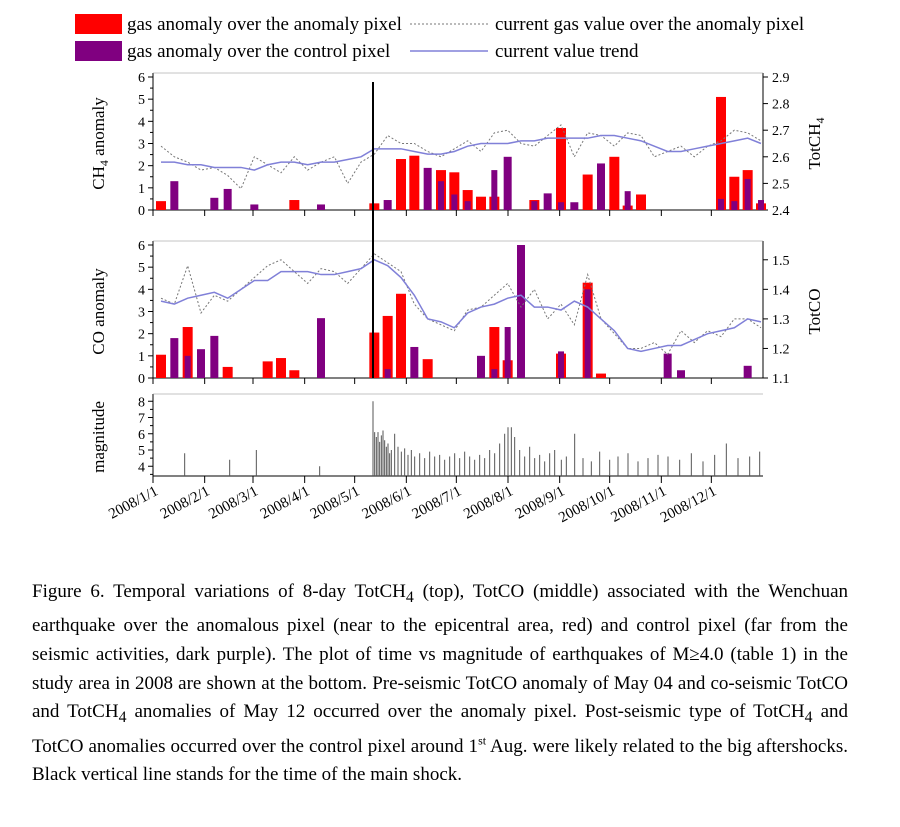 This screenshot has width=900, height=827. What do you see at coordinates (781, 320) in the screenshot?
I see `y2-tick-label: 1.3` at bounding box center [781, 320].